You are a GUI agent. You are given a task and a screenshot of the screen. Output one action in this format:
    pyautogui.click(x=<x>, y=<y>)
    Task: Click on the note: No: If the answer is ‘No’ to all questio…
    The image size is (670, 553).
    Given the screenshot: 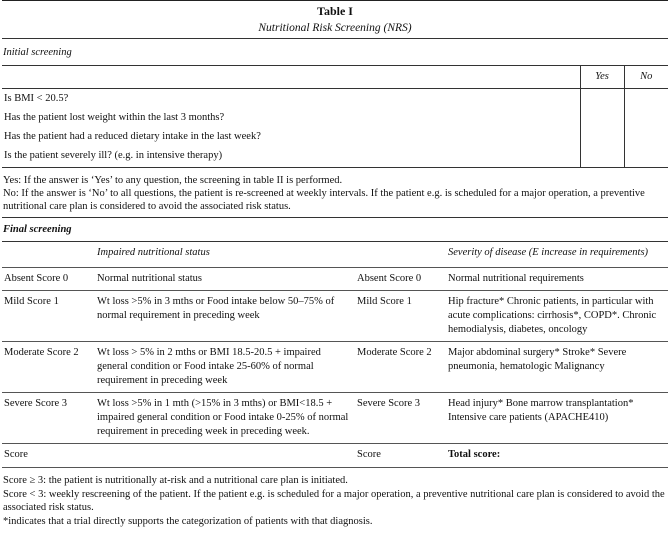 What is the action you would take?
    pyautogui.click(x=324, y=200)
    